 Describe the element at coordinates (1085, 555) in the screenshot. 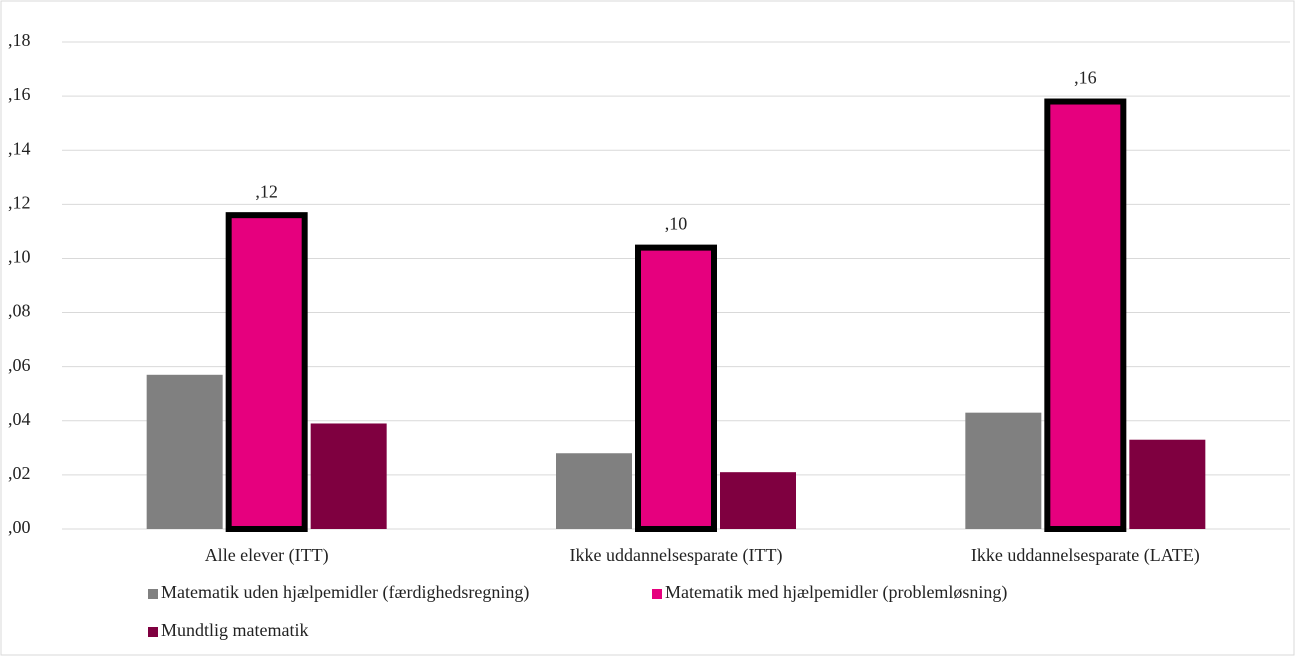

I see `x-tick-label: Ikke uddannelsesparate (LATE)` at that location.